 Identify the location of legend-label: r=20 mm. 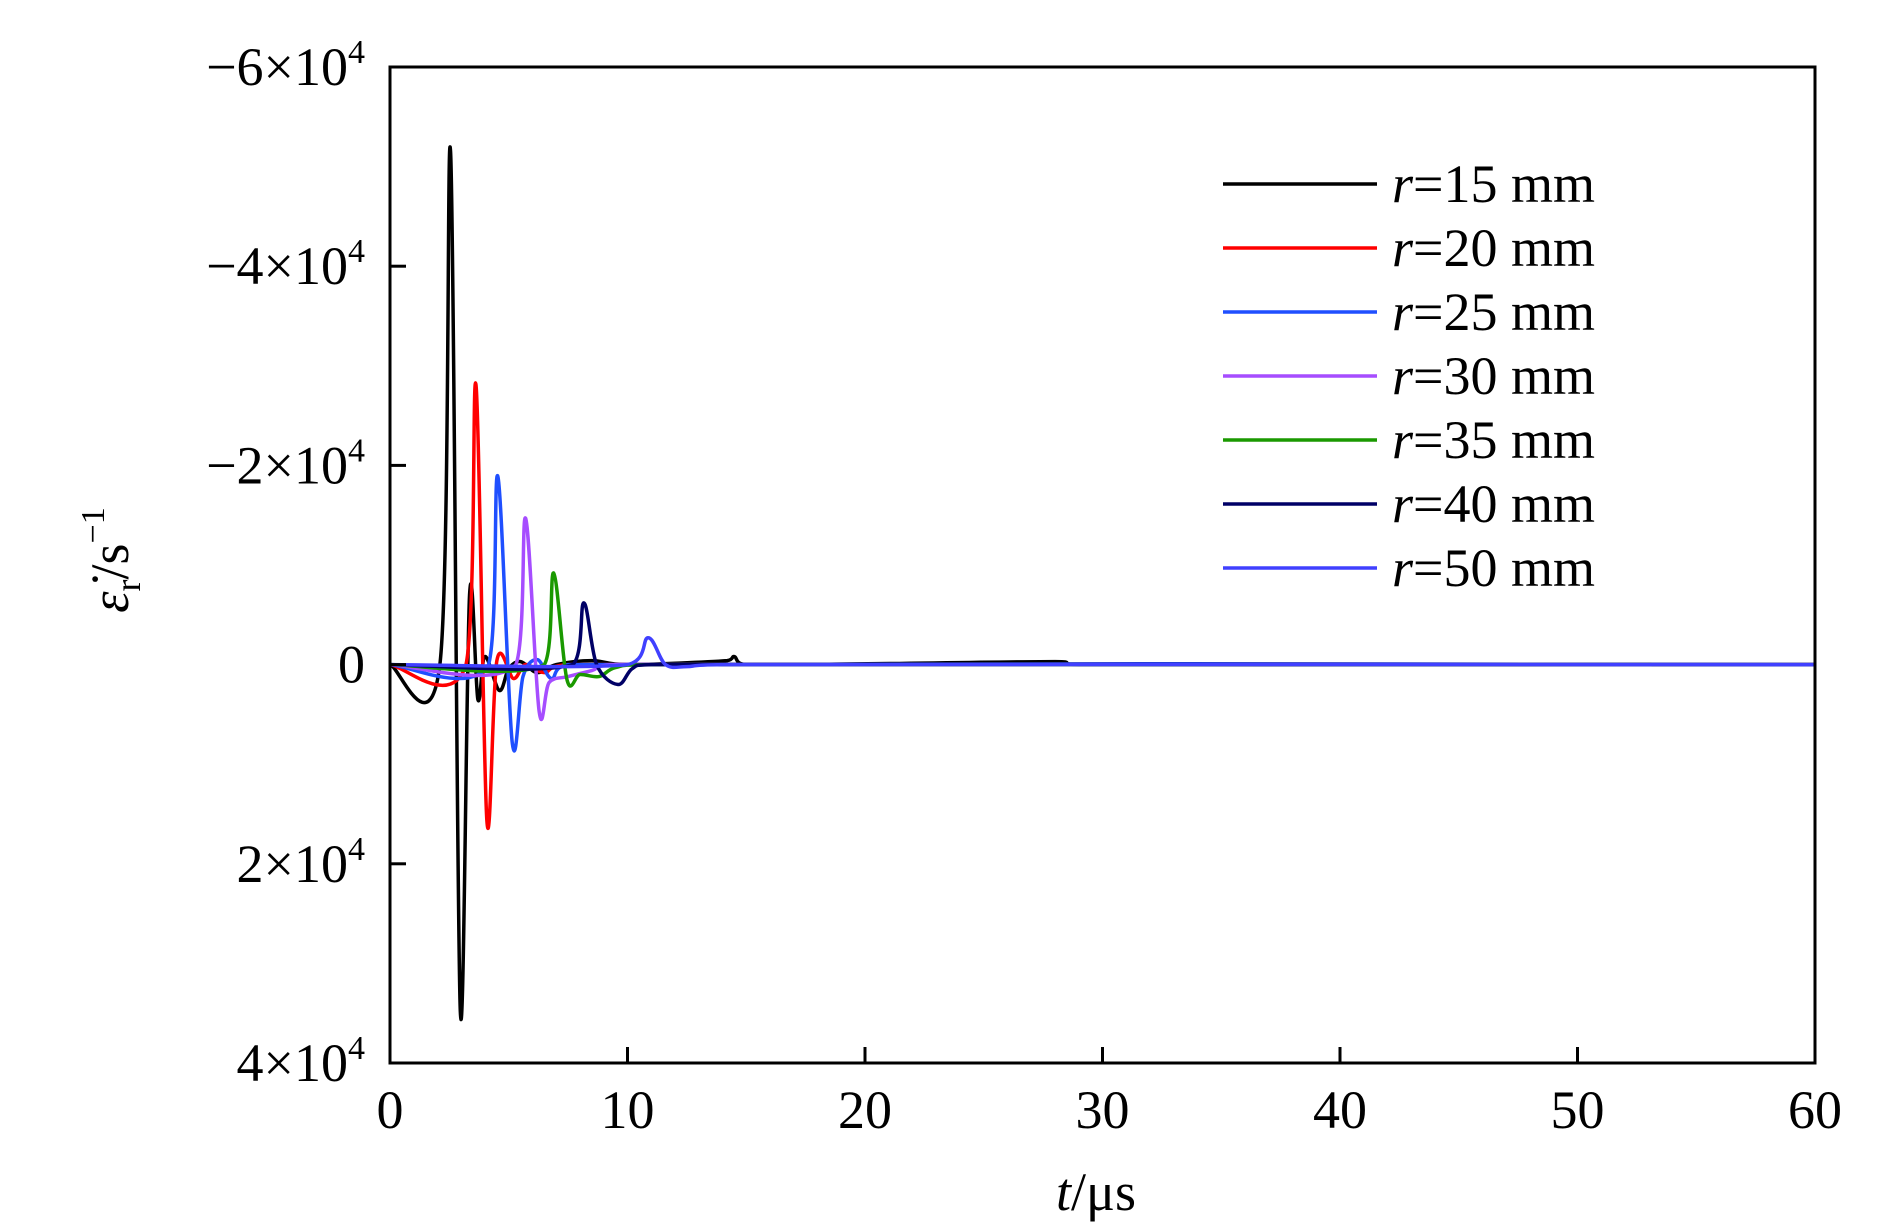
(1493, 248).